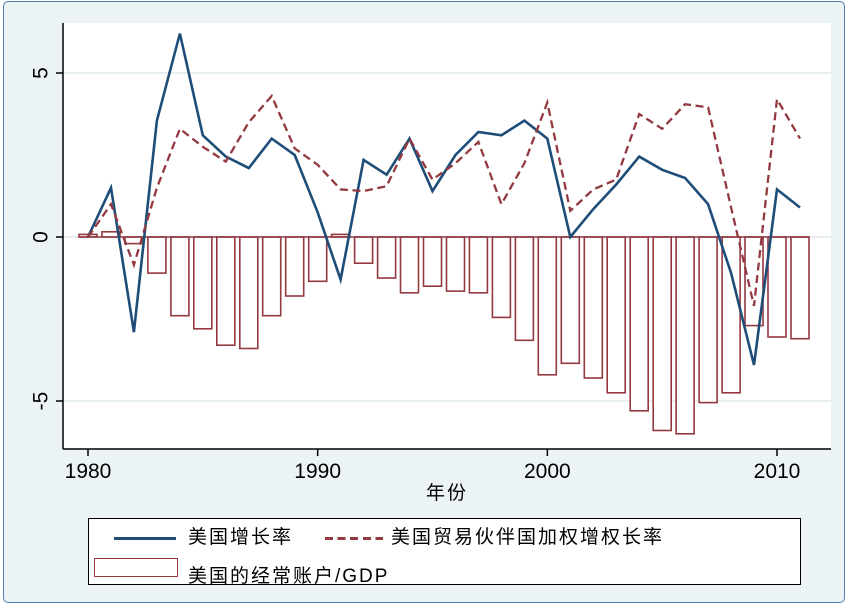  What do you see at coordinates (41, 237) in the screenshot?
I see `y-tick-label: 0` at bounding box center [41, 237].